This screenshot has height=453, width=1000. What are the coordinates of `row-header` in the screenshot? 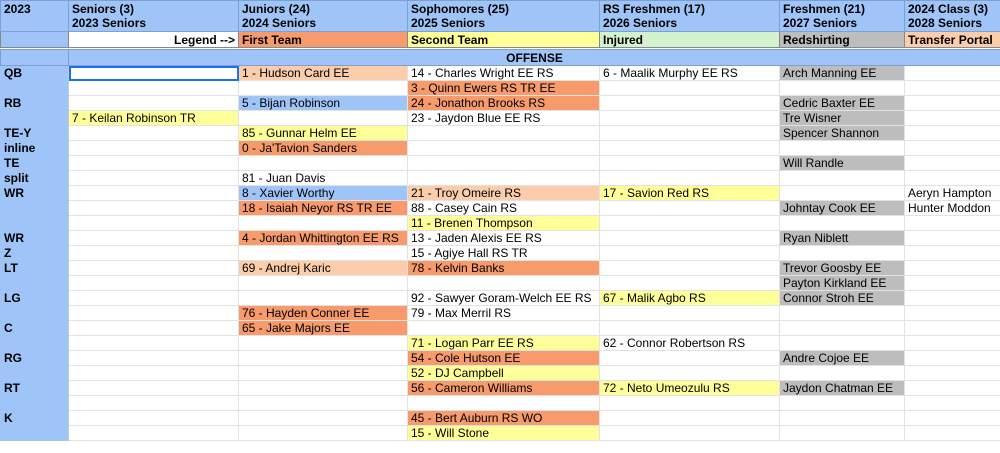 It's located at (34, 57).